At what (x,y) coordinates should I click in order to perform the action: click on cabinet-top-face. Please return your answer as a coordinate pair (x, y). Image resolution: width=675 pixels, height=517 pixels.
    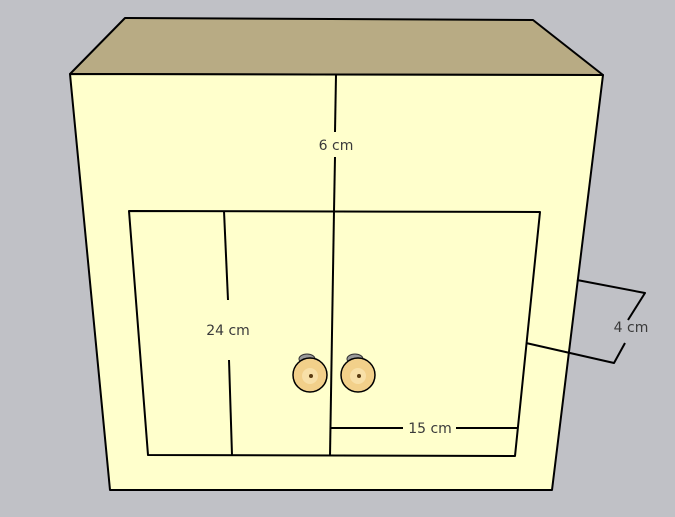
    Looking at the image, I should click on (336, 46).